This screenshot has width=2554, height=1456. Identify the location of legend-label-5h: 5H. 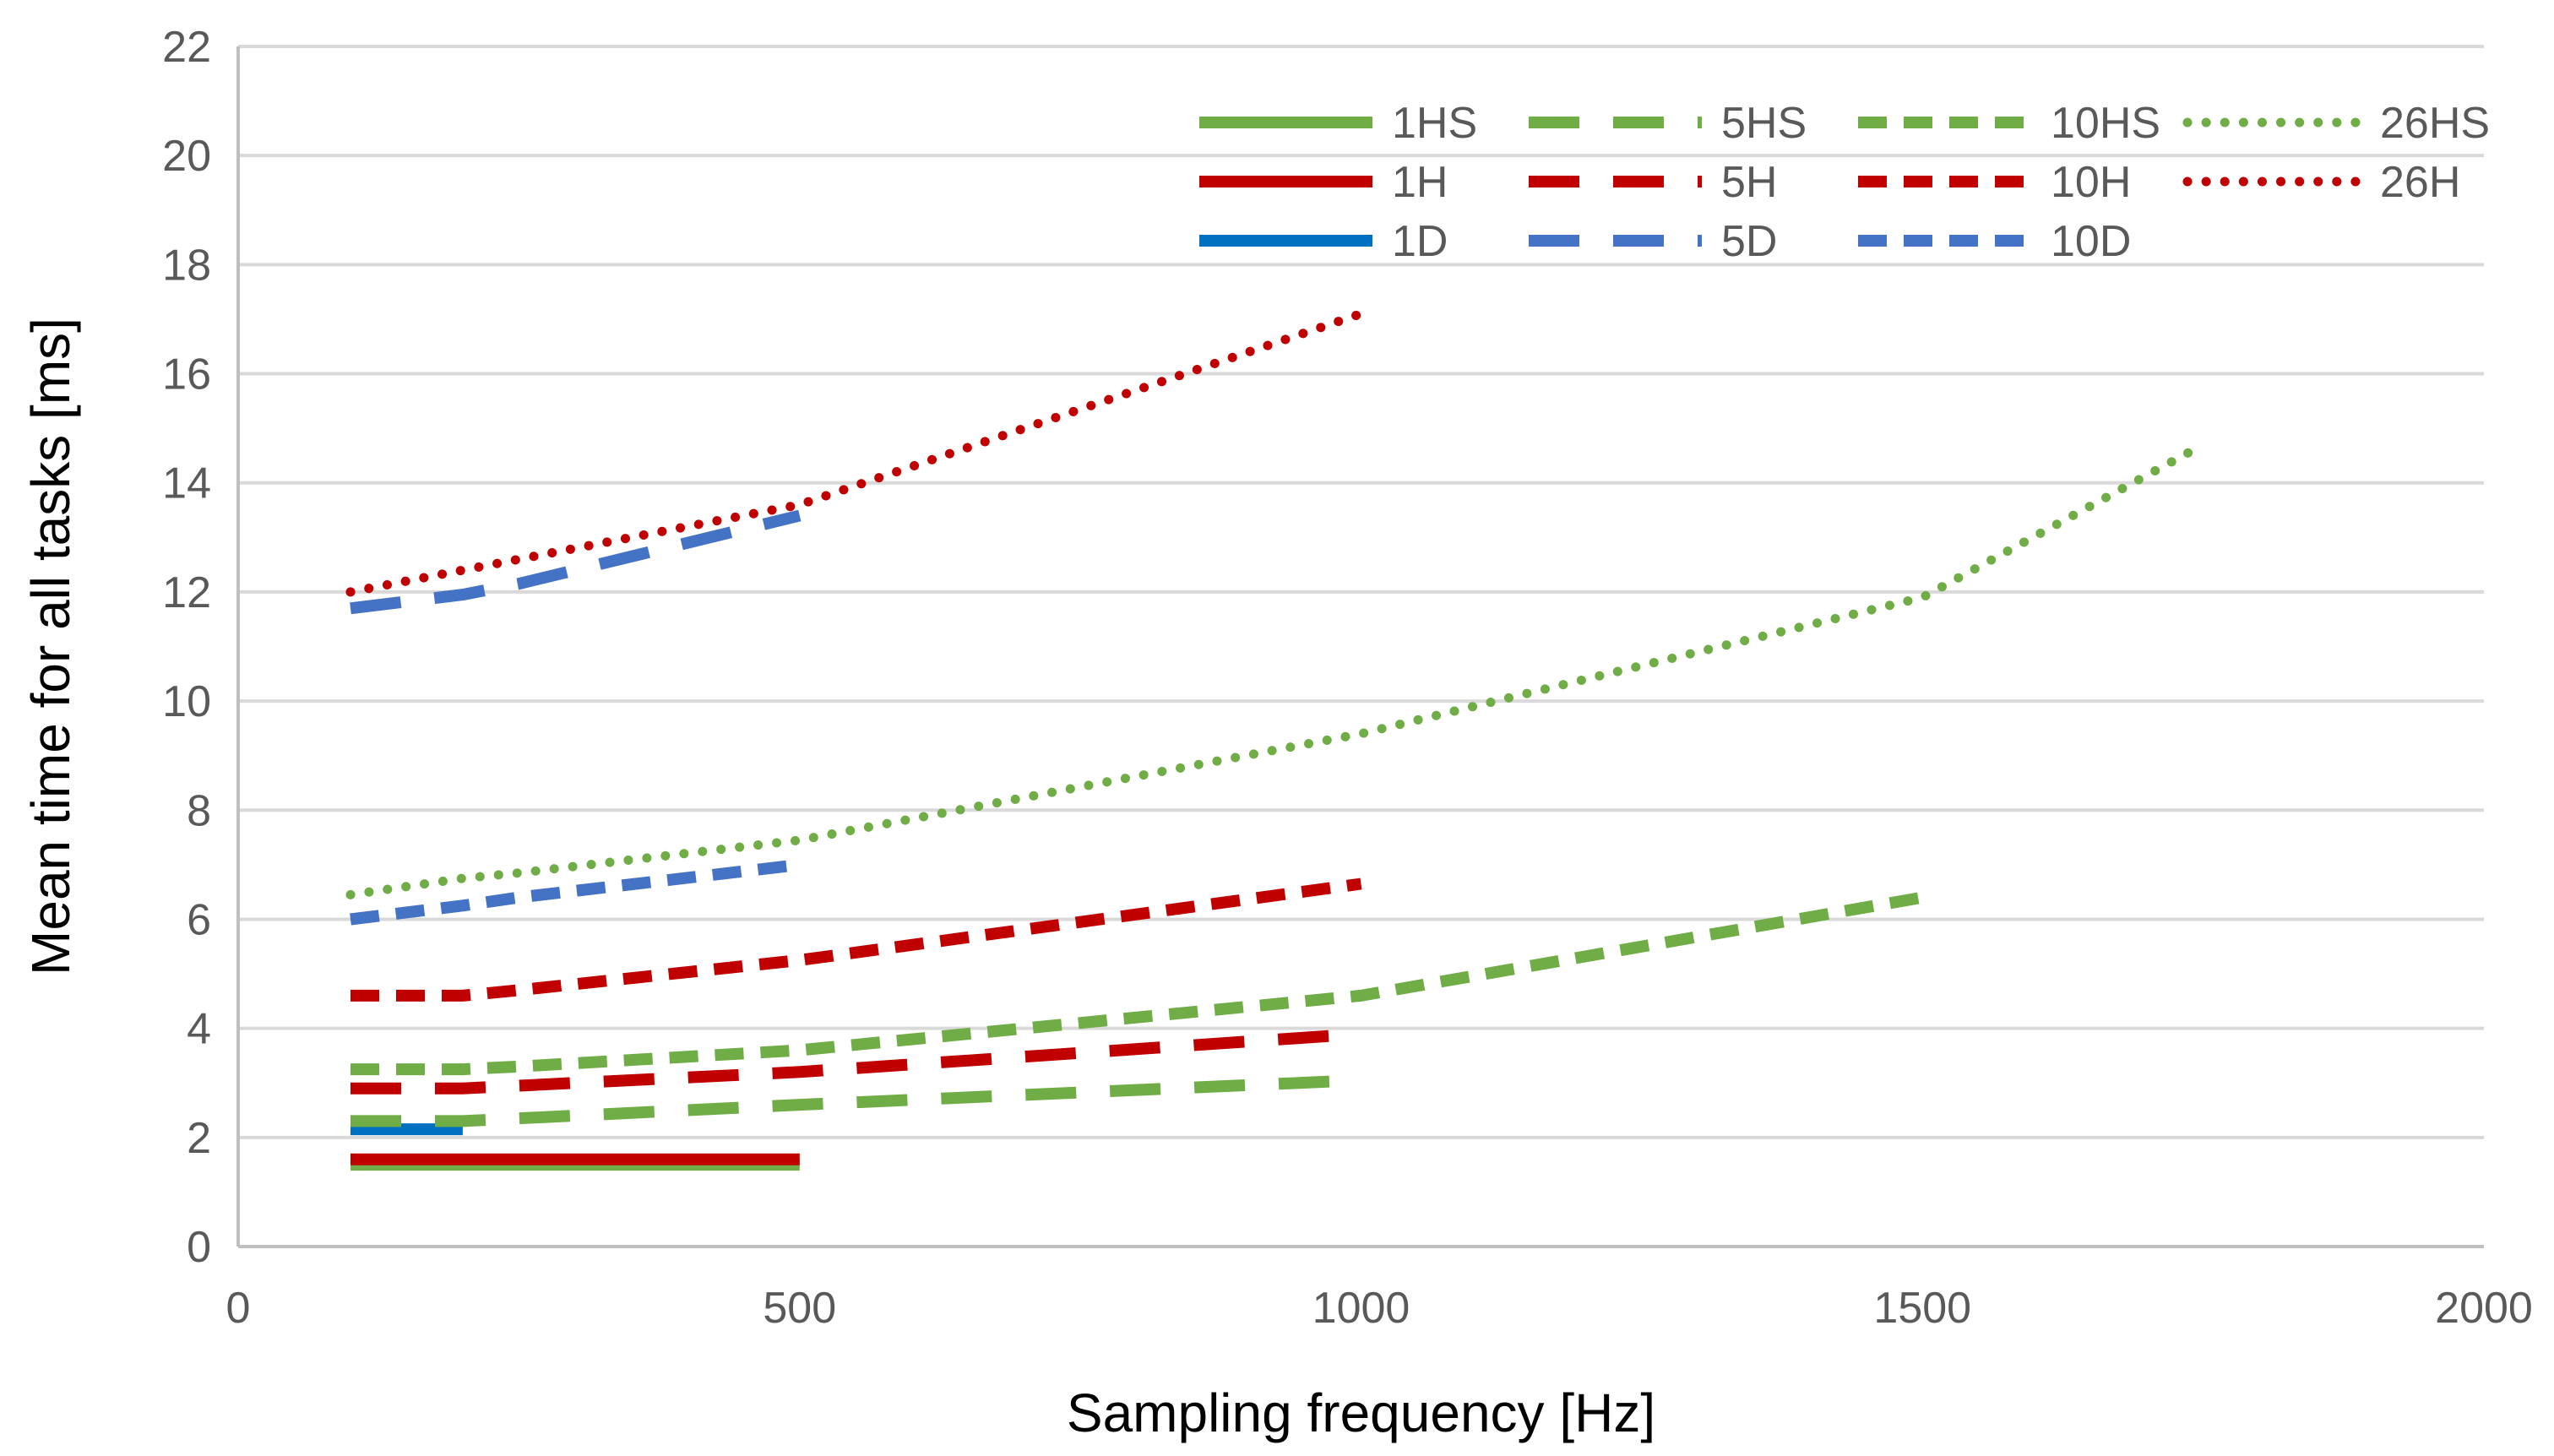
(1749, 182).